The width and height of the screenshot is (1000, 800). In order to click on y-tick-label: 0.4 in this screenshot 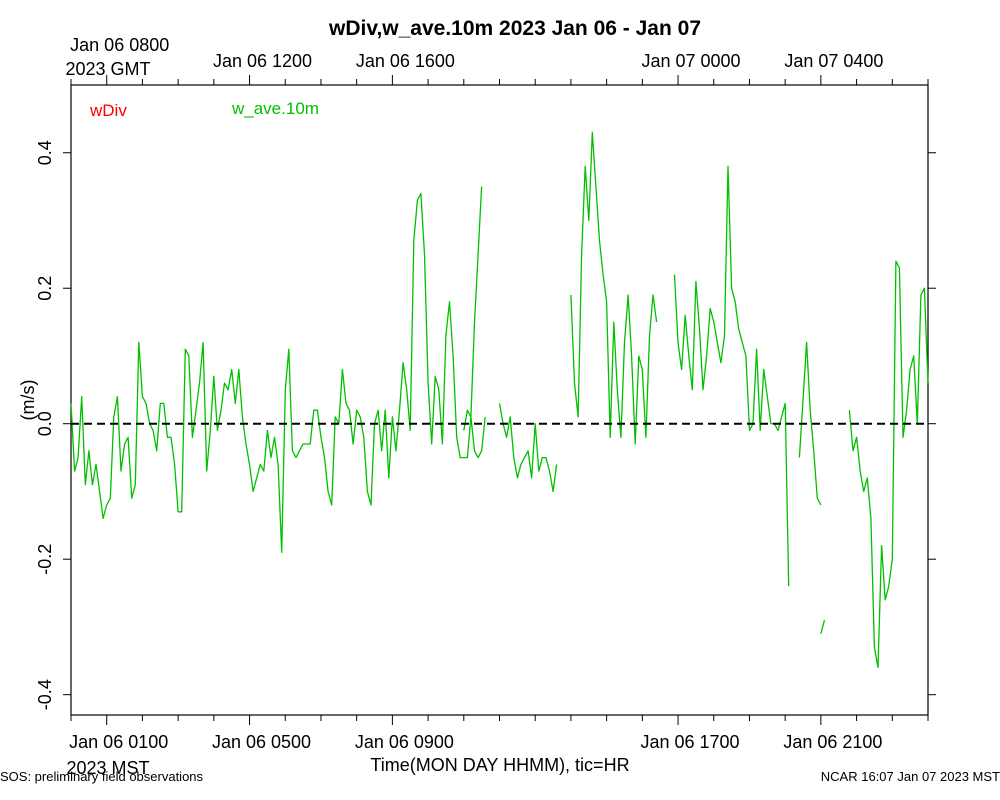, I will do `click(45, 152)`.